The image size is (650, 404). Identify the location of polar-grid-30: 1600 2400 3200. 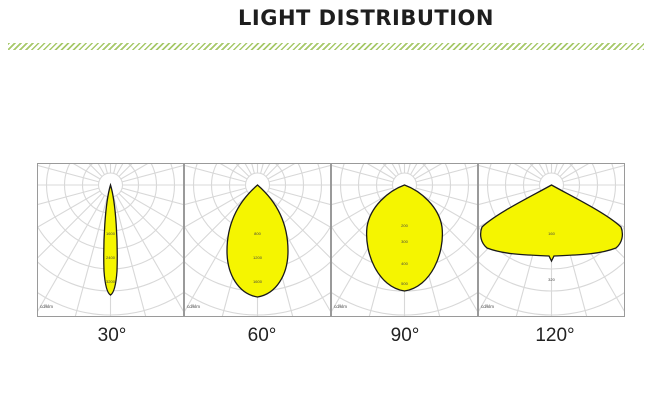
(110, 240).